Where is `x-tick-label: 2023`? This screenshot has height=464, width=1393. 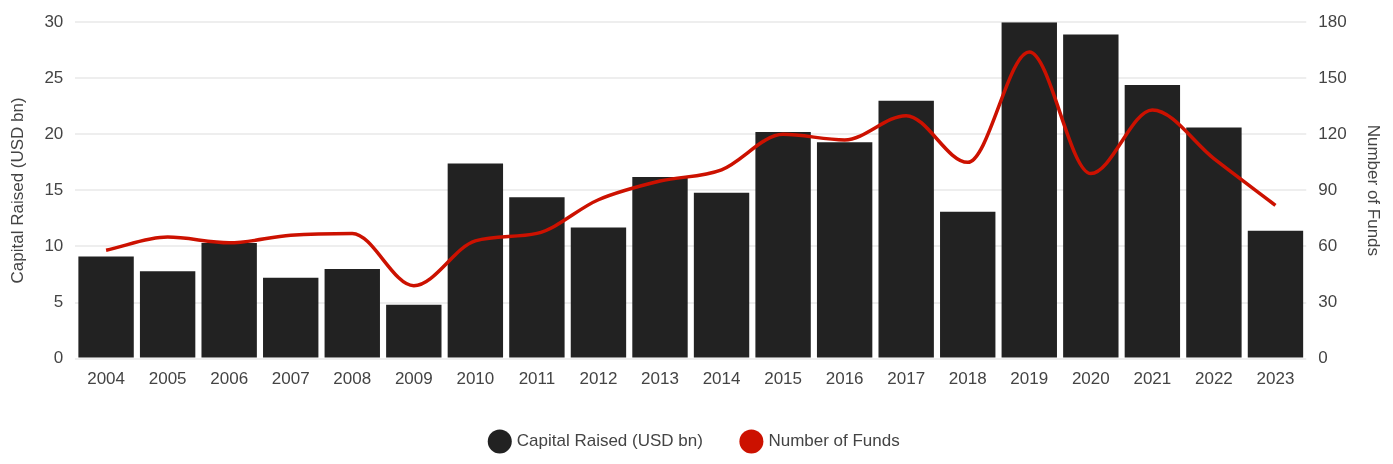
x-tick-label: 2023 is located at coordinates (1275, 379).